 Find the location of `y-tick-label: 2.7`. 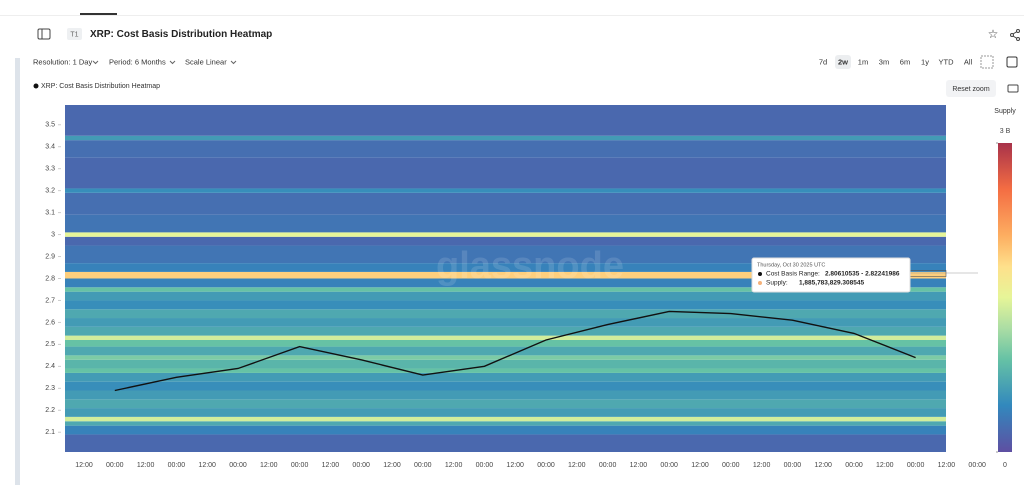

y-tick-label: 2.7 is located at coordinates (50, 300).